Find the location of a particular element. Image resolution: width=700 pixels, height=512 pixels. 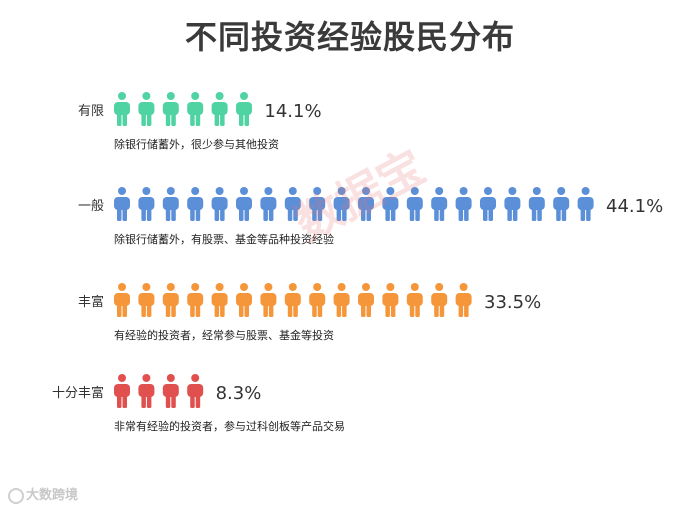

value-label: 8.3% is located at coordinates (239, 393).